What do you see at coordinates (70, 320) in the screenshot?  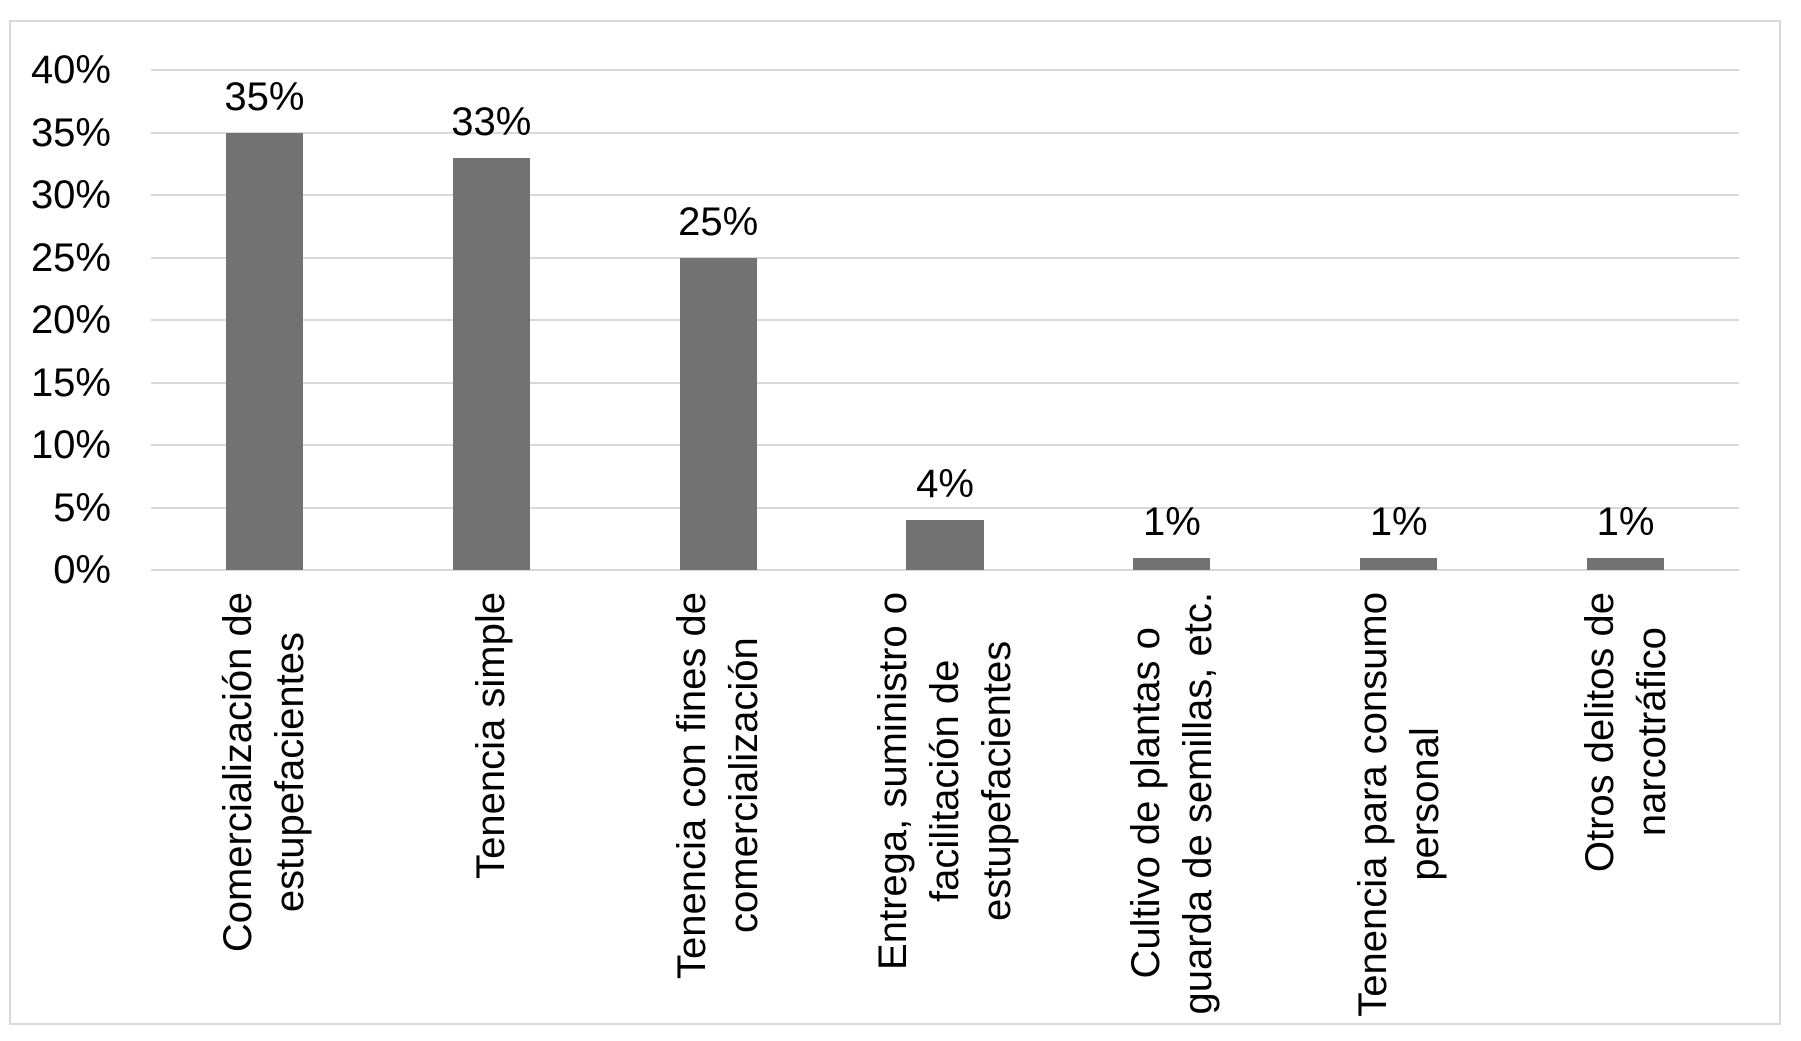 I see `y-tick-label-20: 20%` at bounding box center [70, 320].